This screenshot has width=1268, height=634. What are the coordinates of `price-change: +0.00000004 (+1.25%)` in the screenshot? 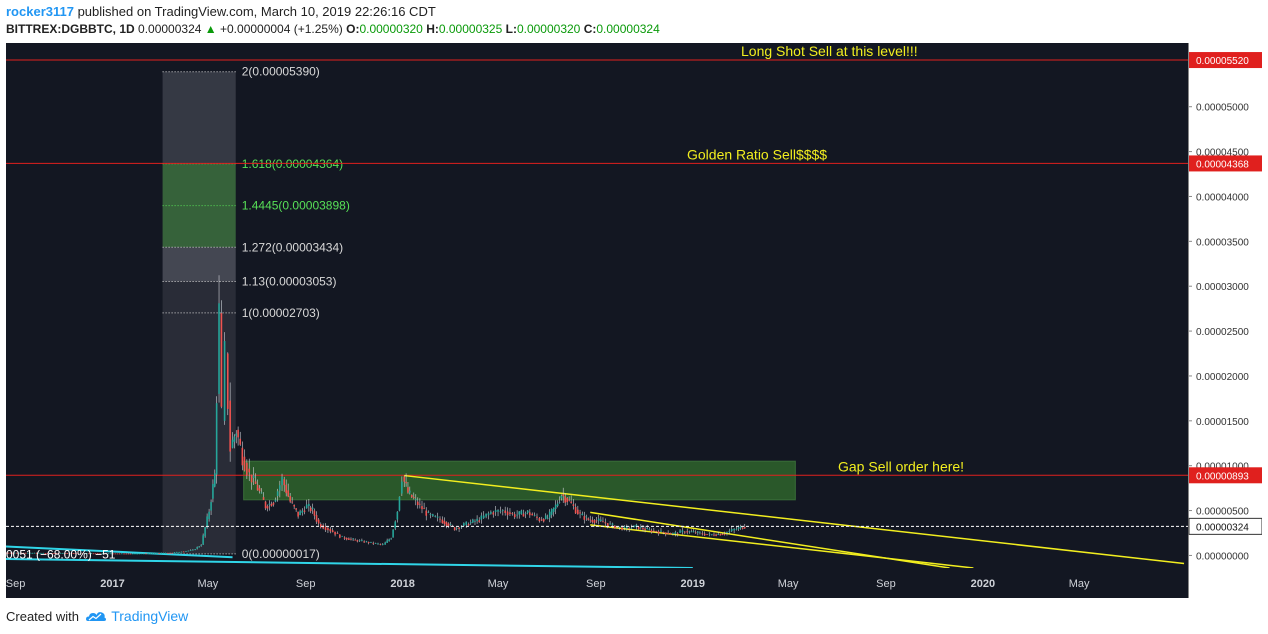 It's located at (281, 29).